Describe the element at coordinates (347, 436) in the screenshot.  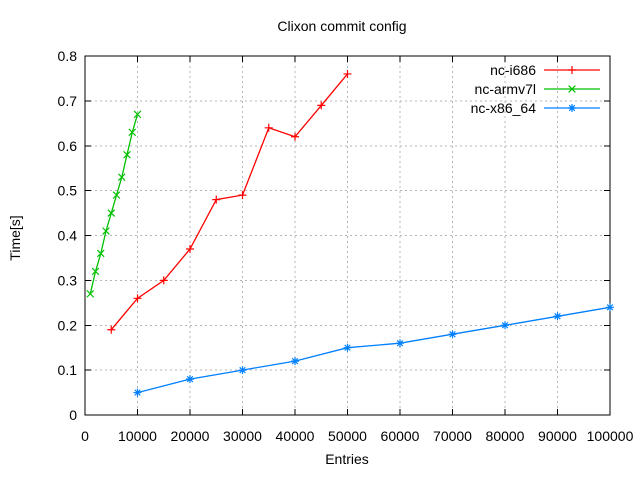
I see `x-tick-label: 50000` at that location.